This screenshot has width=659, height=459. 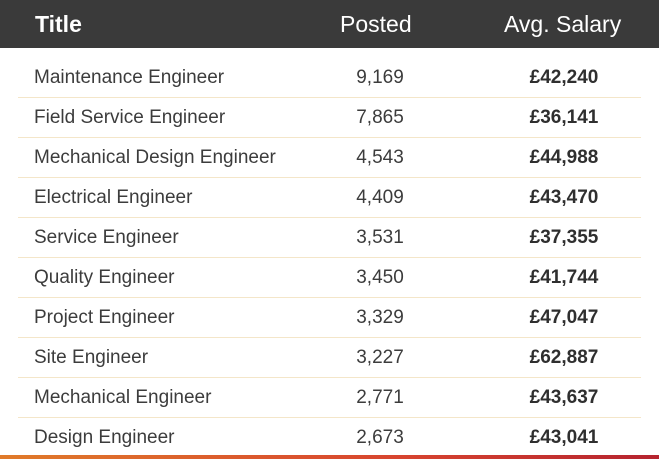 What do you see at coordinates (380, 357) in the screenshot?
I see `posted-count: 3,227` at bounding box center [380, 357].